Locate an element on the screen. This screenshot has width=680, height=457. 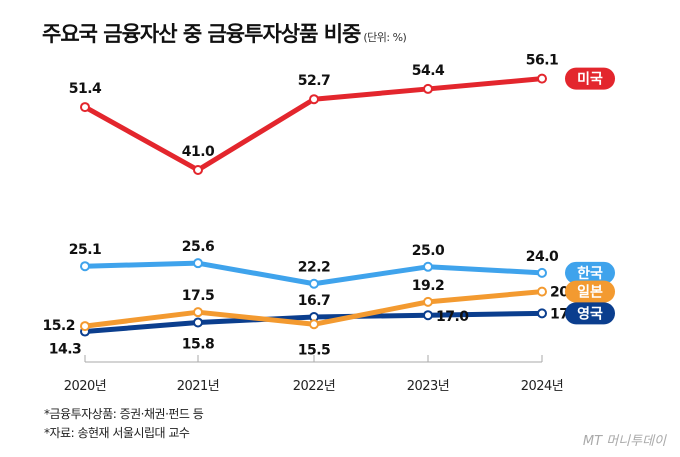
legend-pill-미국 is located at coordinates (590, 78).